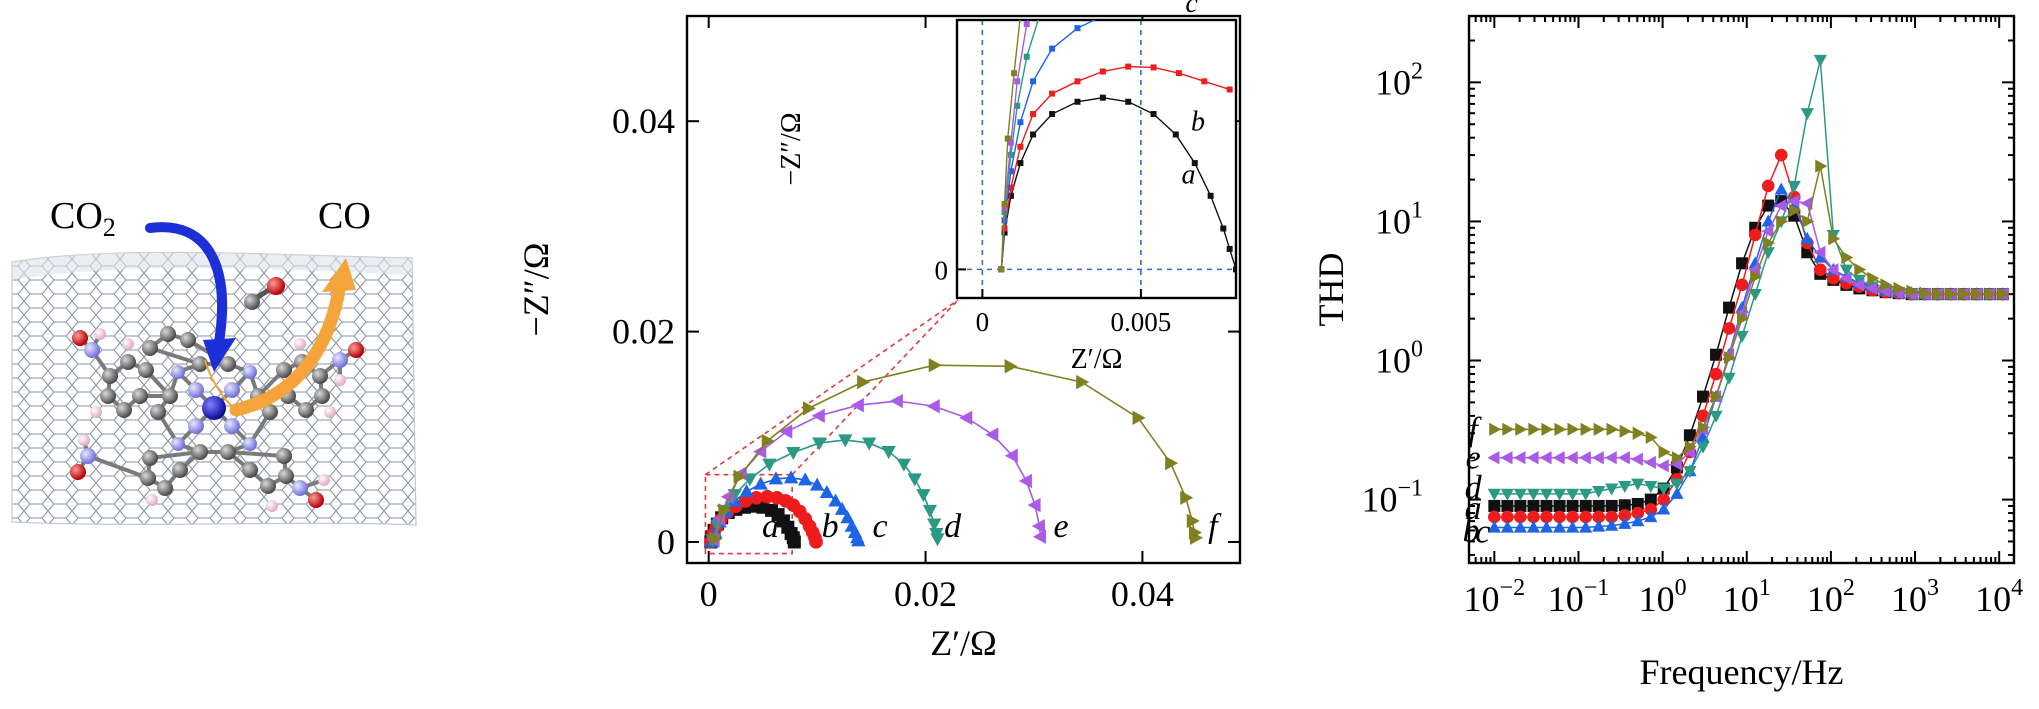 The width and height of the screenshot is (2039, 709). What do you see at coordinates (1597, 588) in the screenshot?
I see `thd-x-tick-exponent: −1` at bounding box center [1597, 588].